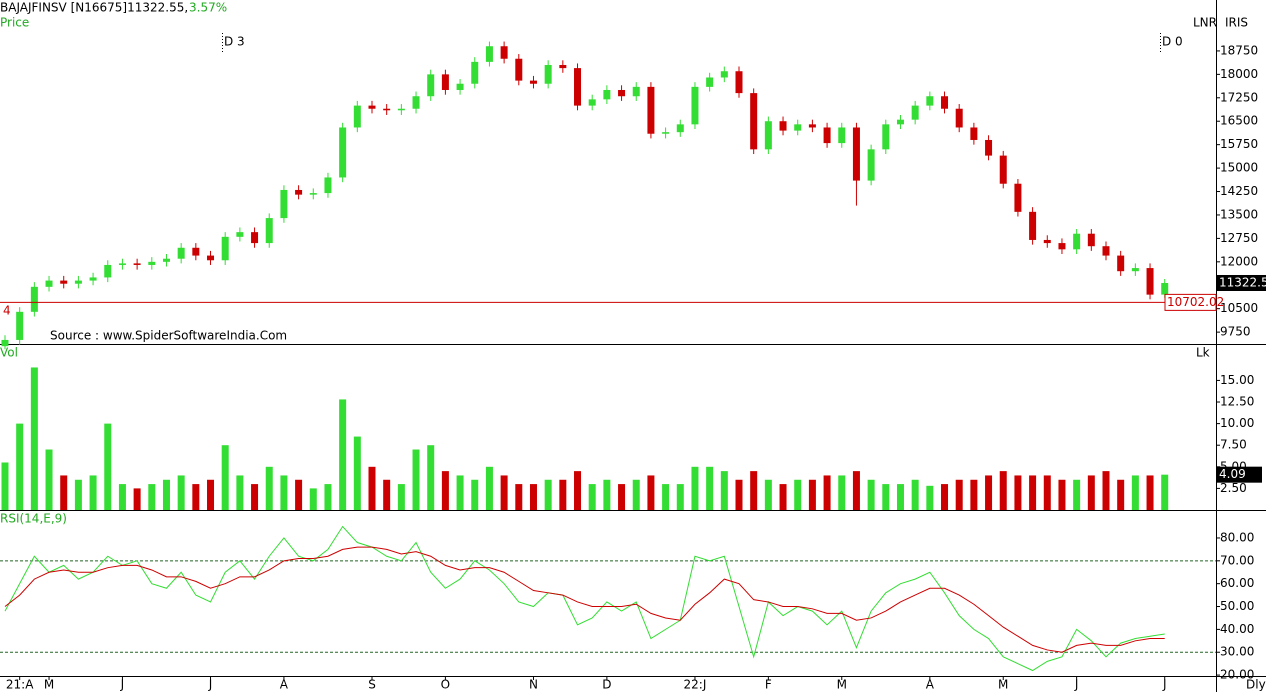 The width and height of the screenshot is (1266, 692). I want to click on x-tick-label: 22:J, so click(695, 685).